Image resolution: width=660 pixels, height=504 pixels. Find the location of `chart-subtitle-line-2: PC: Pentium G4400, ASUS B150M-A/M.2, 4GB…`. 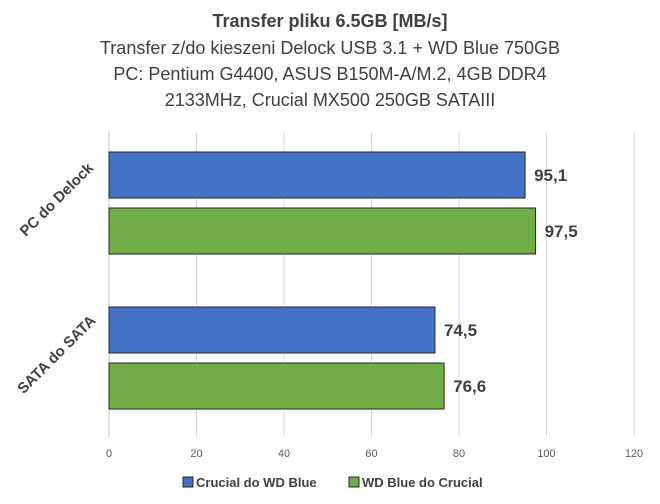

chart-subtitle-line-2: PC: Pentium G4400, ASUS B150M-A/M.2, 4GB… is located at coordinates (329, 74).